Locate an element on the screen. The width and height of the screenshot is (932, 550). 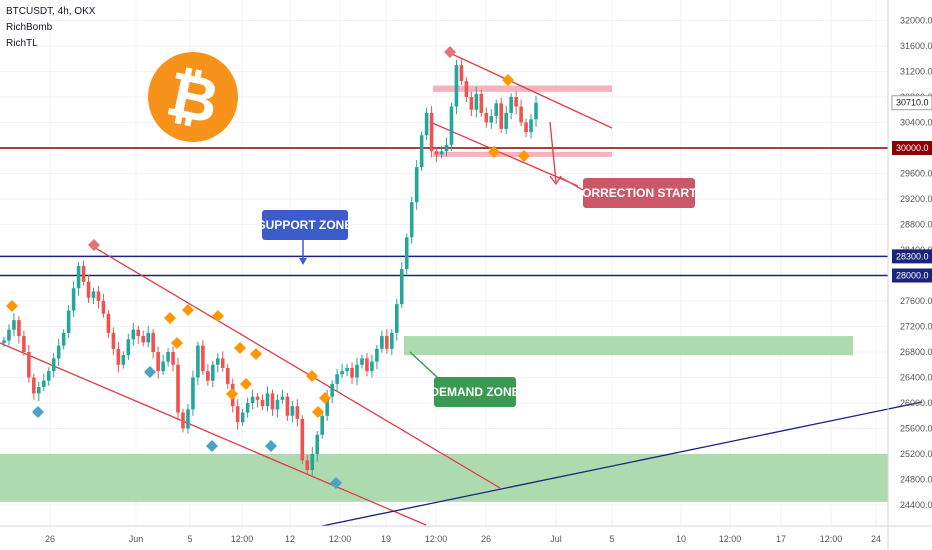
correction-pointer is located at coordinates (571, 183).